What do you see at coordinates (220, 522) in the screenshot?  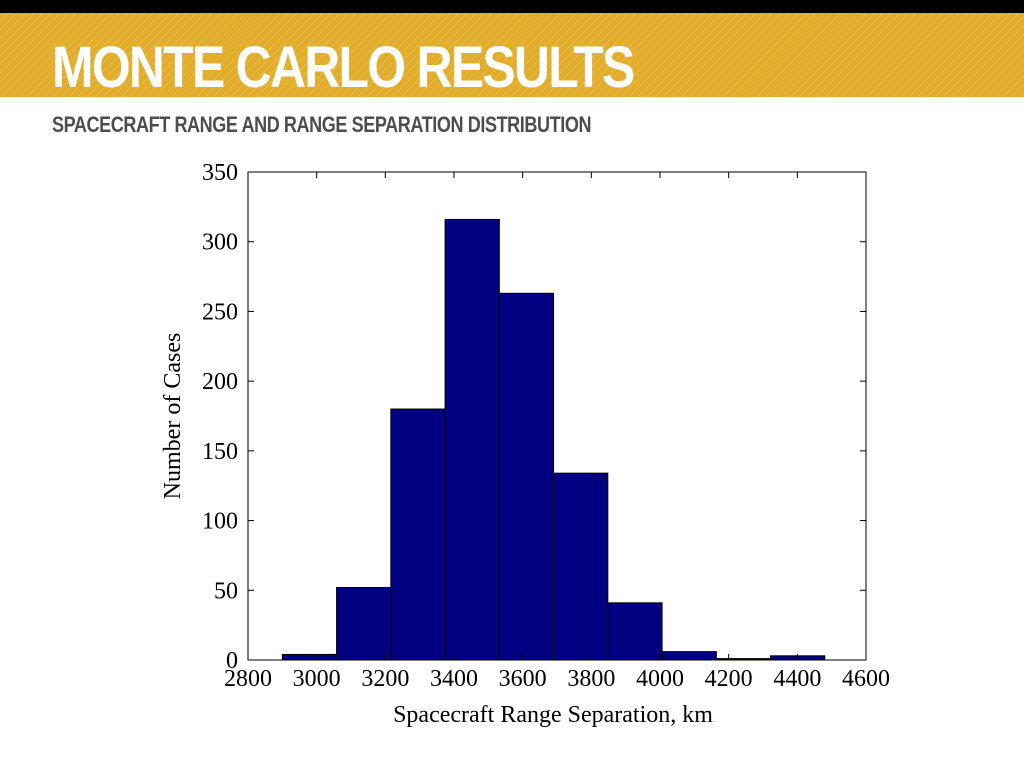 I see `y-tick-label: 100` at bounding box center [220, 522].